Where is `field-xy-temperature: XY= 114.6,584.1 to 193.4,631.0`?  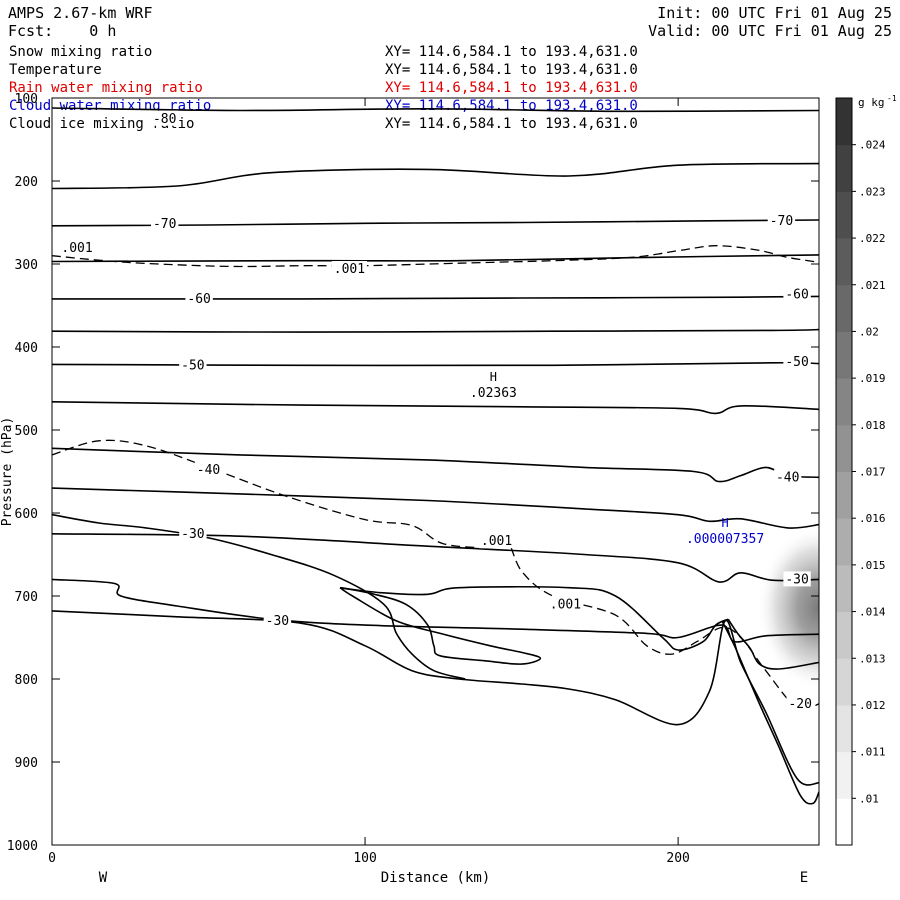 field-xy-temperature: XY= 114.6,584.1 to 193.4,631.0 is located at coordinates (511, 70).